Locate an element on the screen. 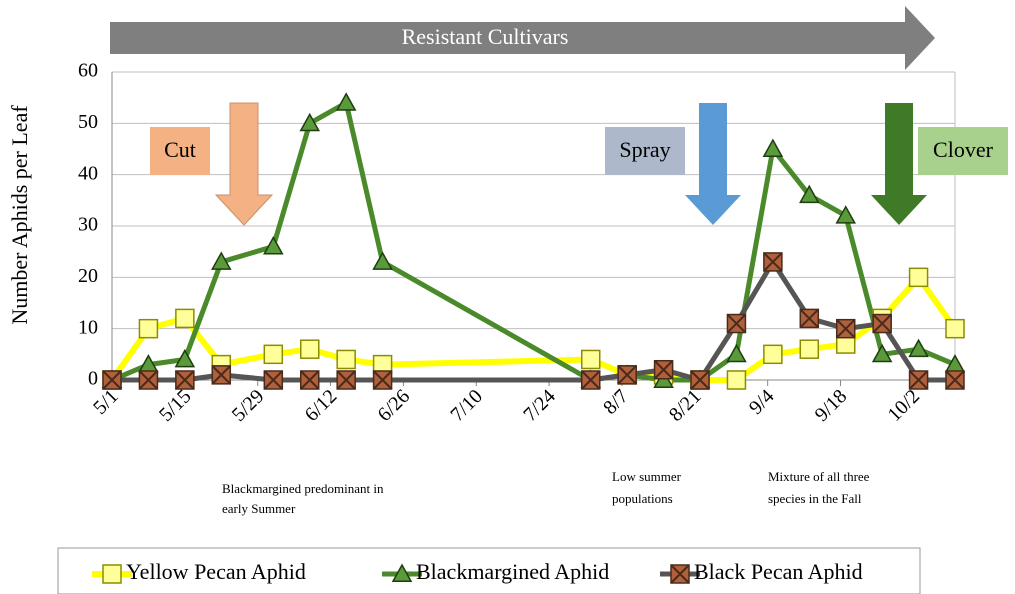 Image resolution: width=1015 pixels, height=594 pixels. y-axis-label: Number Aphids per Leaf is located at coordinates (19, 215).